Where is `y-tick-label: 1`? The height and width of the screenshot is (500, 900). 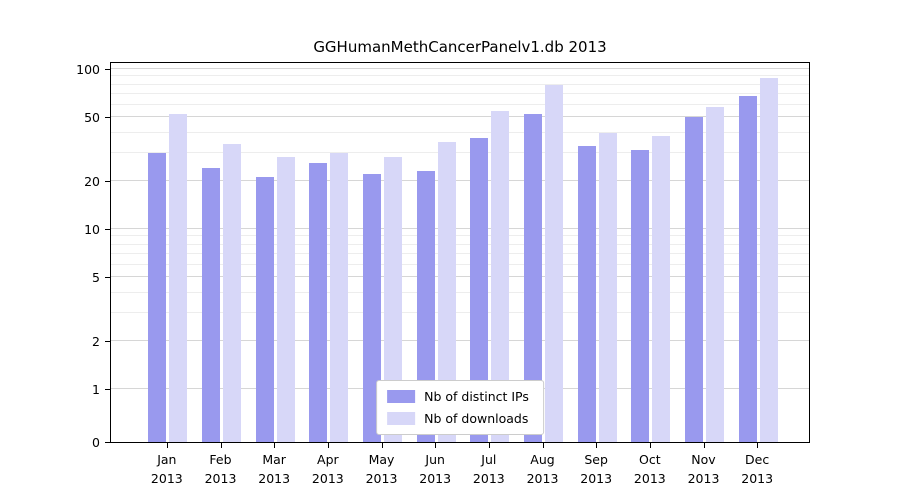
y-tick-label: 1 is located at coordinates (96, 389).